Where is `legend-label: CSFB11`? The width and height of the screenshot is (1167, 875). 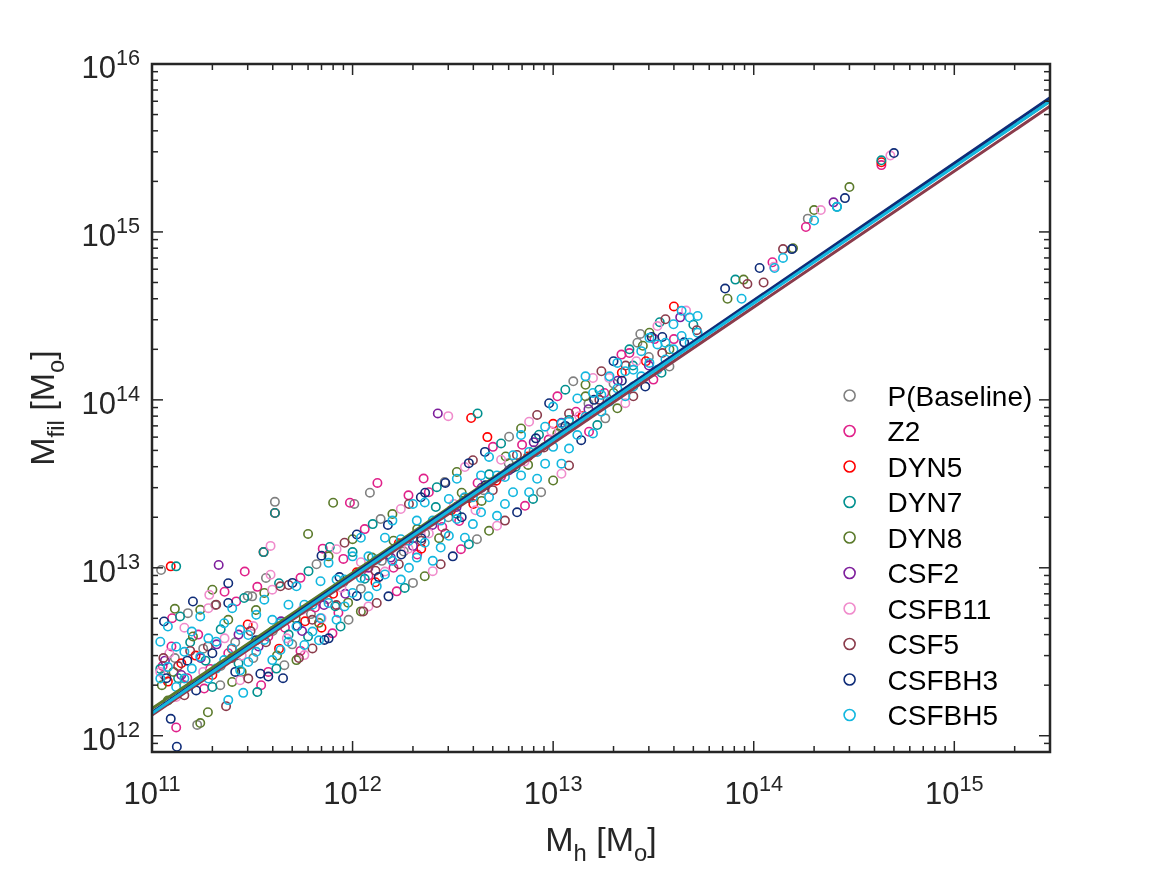 legend-label: CSFB11 is located at coordinates (939, 609).